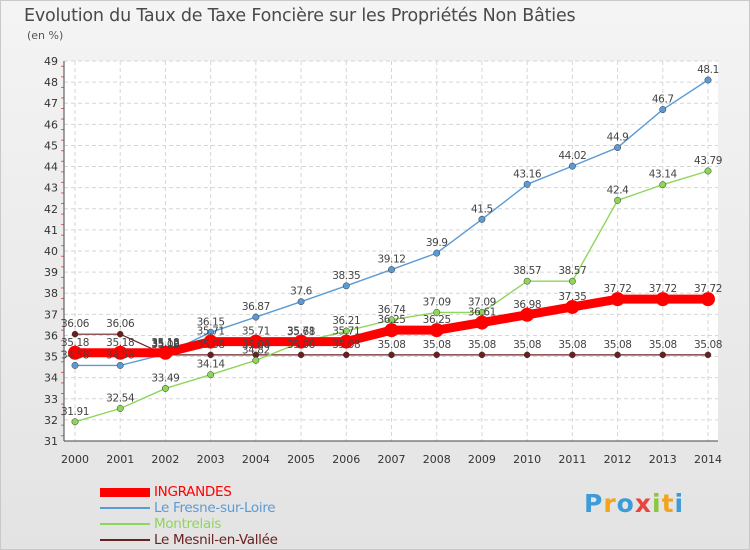 Image resolution: width=750 pixels, height=550 pixels. I want to click on x-tick-label: 2008, so click(437, 459).